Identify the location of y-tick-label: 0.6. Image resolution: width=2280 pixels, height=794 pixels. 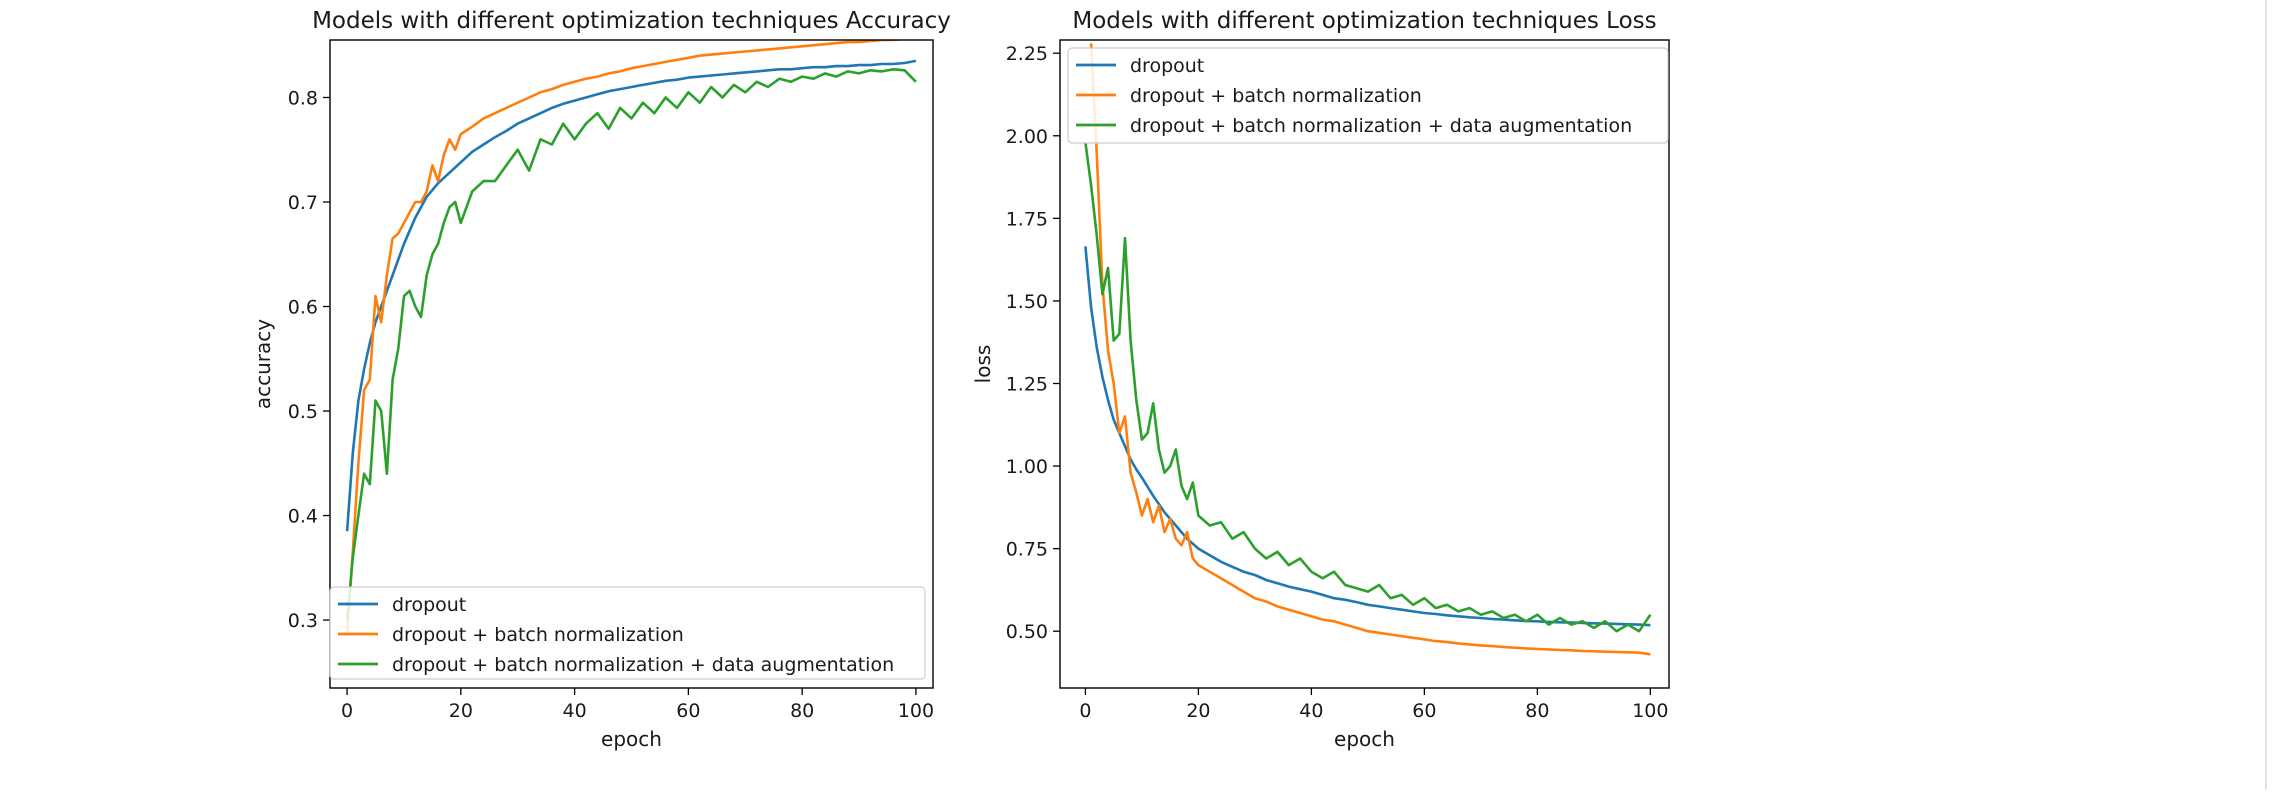
(303, 308).